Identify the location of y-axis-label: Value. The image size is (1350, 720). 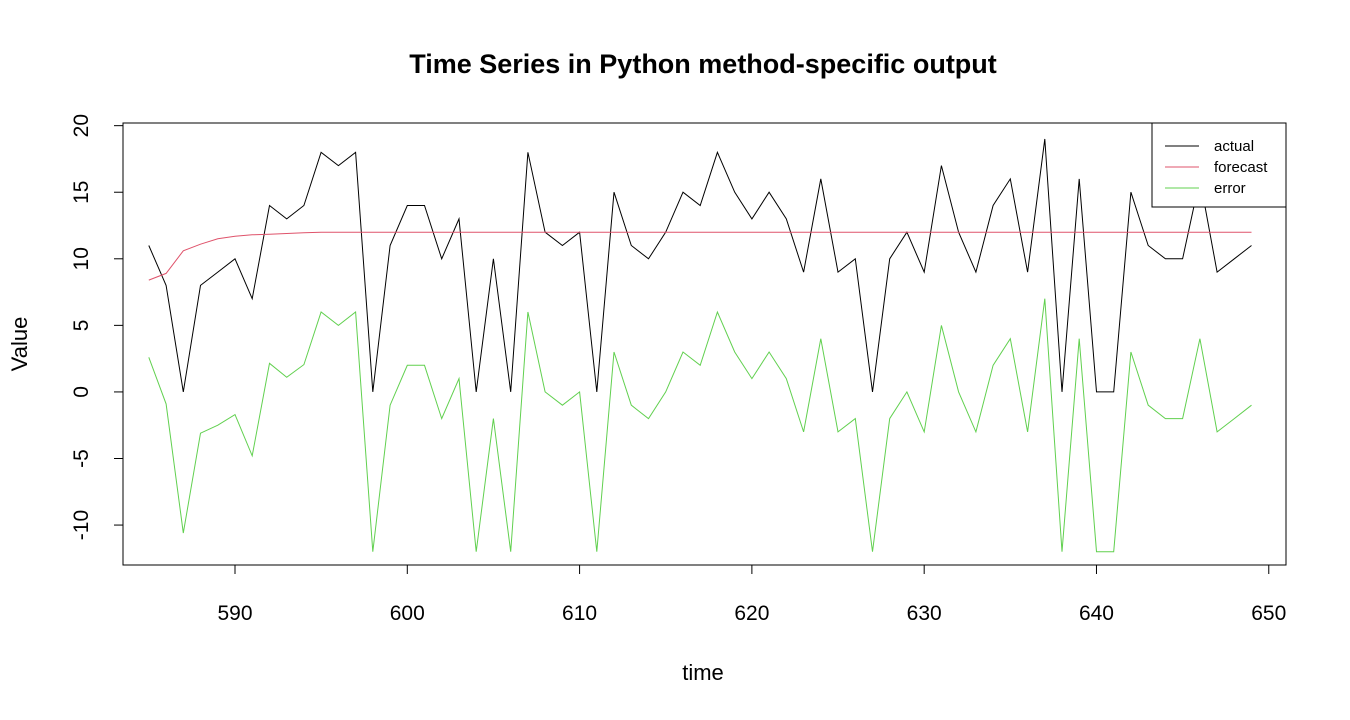
(19, 344).